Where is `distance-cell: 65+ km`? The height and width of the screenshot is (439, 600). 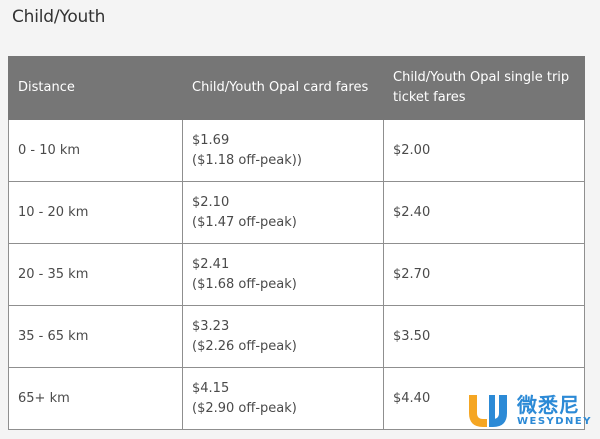
distance-cell: 65+ km is located at coordinates (95, 398).